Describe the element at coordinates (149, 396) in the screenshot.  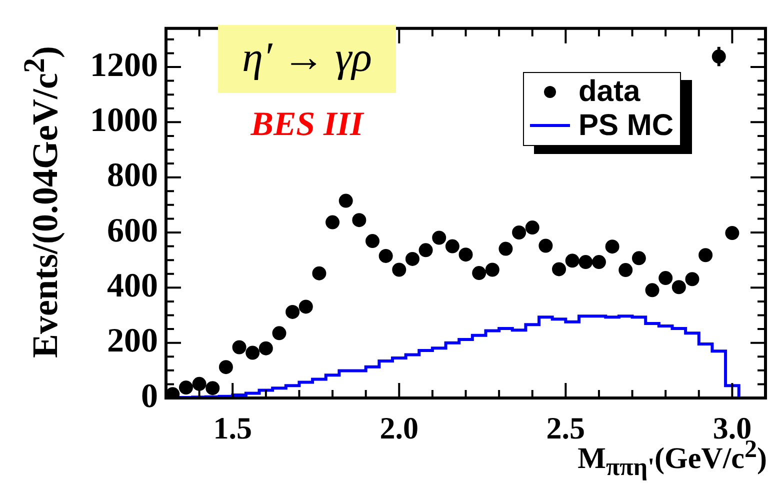
I see `y-tick-label: 0` at that location.